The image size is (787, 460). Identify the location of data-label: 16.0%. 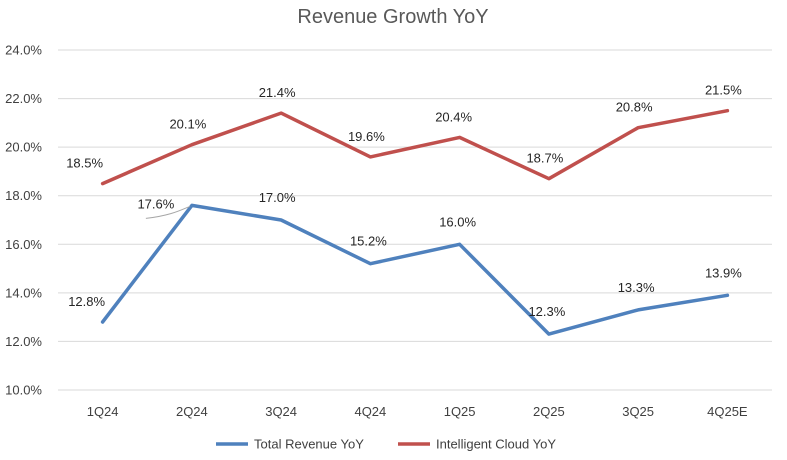
(457, 221).